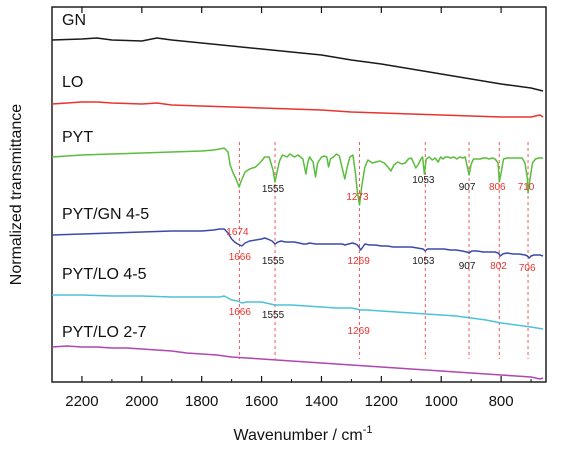 Image resolution: width=573 pixels, height=457 pixels. What do you see at coordinates (261, 401) in the screenshot?
I see `x-tick-label-1600: 1600` at bounding box center [261, 401].